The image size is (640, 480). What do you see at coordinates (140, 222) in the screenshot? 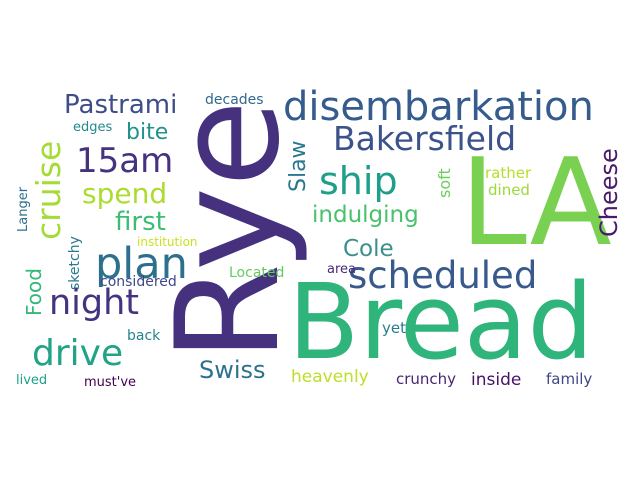
I see `cloud-word-first: first` at bounding box center [140, 222].